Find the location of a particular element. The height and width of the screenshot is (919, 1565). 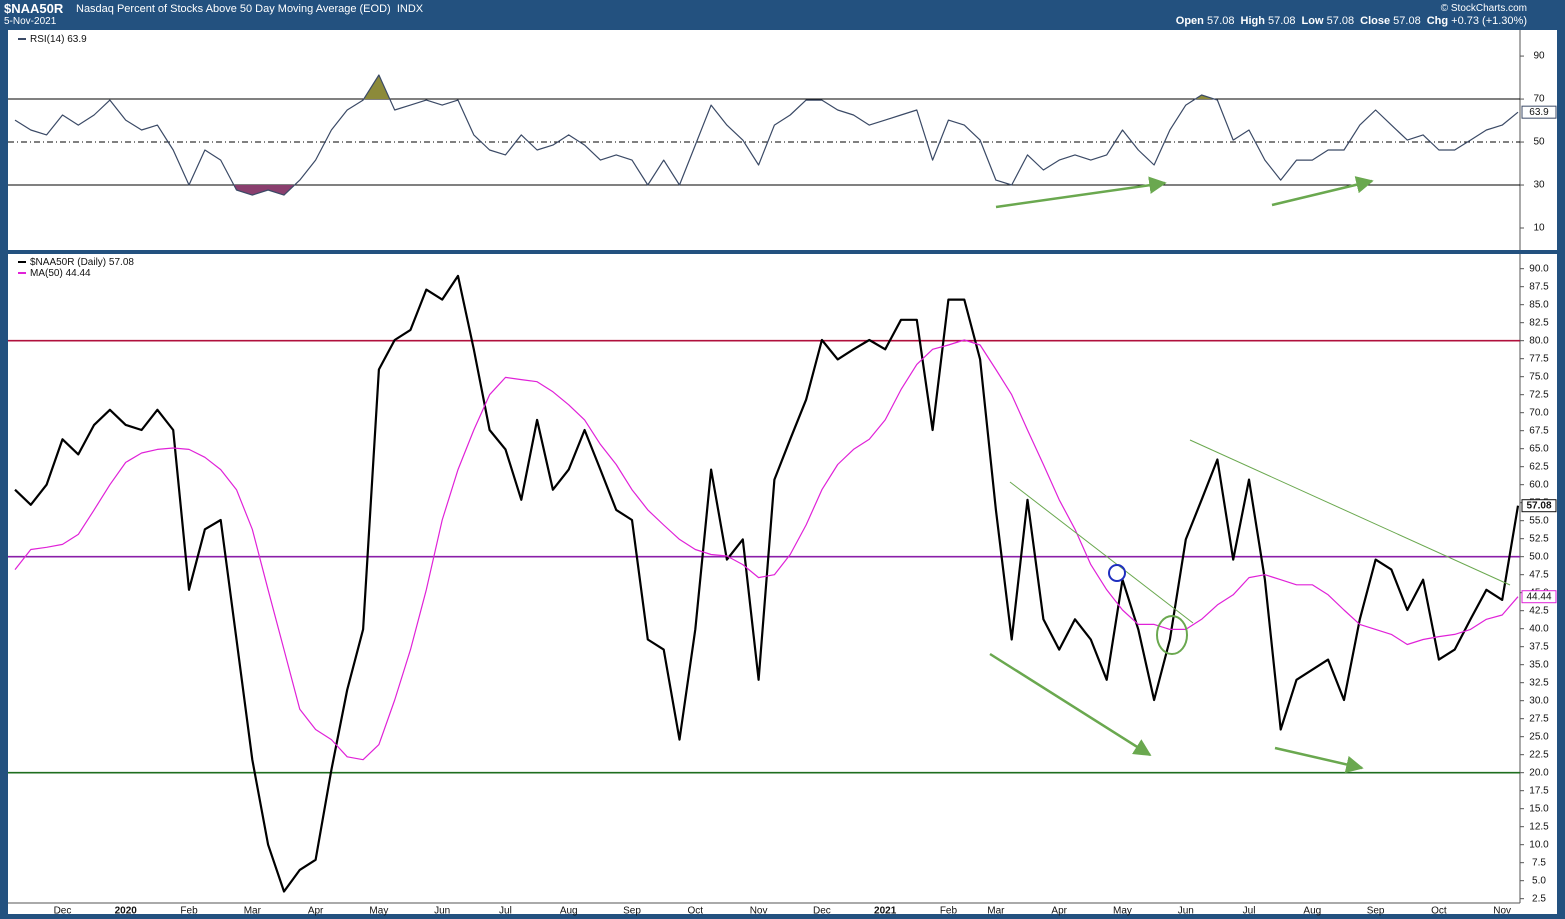

y-tick-label: 27.5 is located at coordinates (1539, 718).